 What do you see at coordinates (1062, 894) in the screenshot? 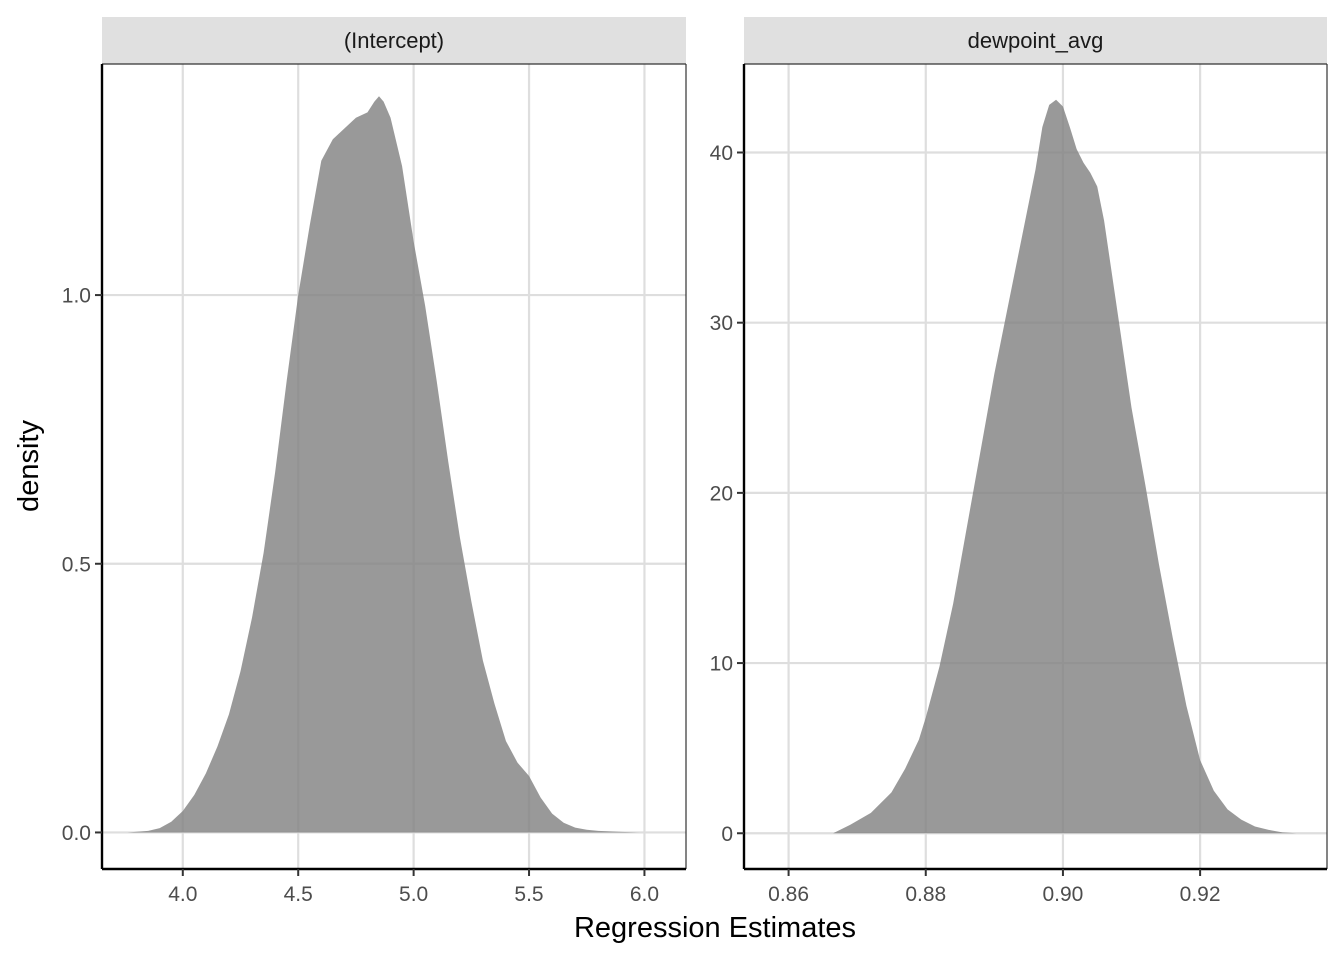
I see `x-tick-label: 0.90` at bounding box center [1062, 894].